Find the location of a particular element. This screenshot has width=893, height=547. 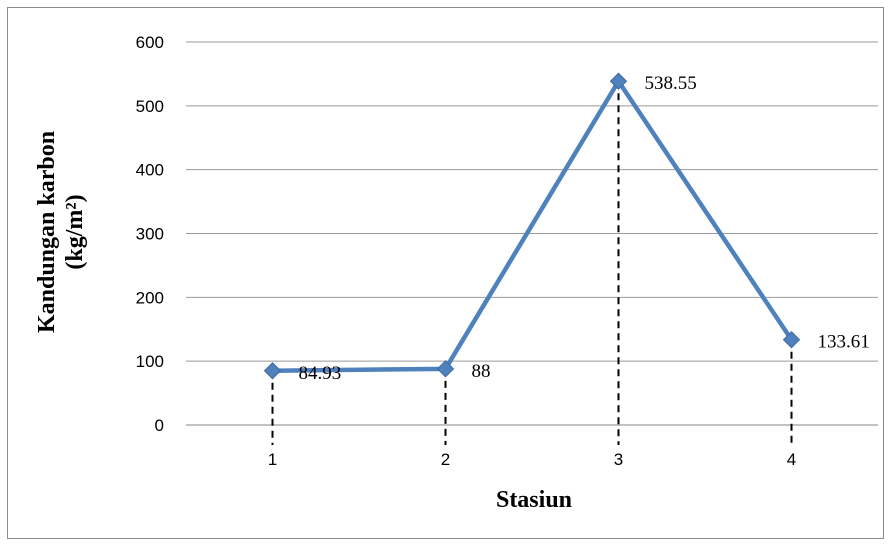

data-label: 538.55 is located at coordinates (671, 83).